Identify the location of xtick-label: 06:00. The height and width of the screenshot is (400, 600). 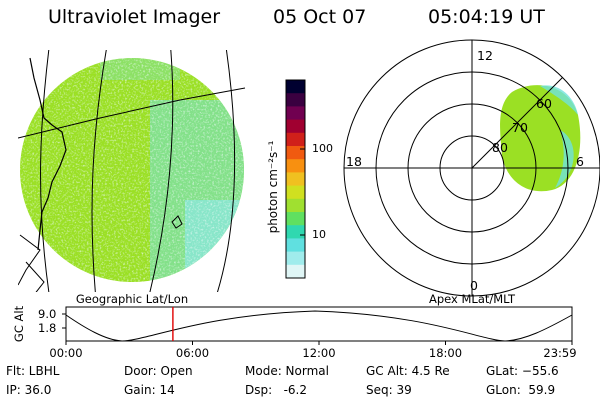
(192, 353).